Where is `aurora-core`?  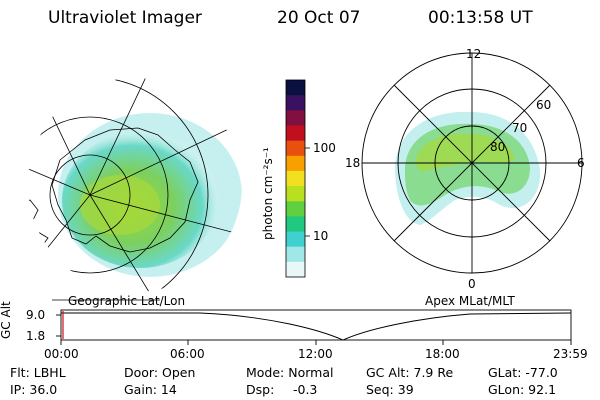
aurora-core is located at coordinates (120, 205).